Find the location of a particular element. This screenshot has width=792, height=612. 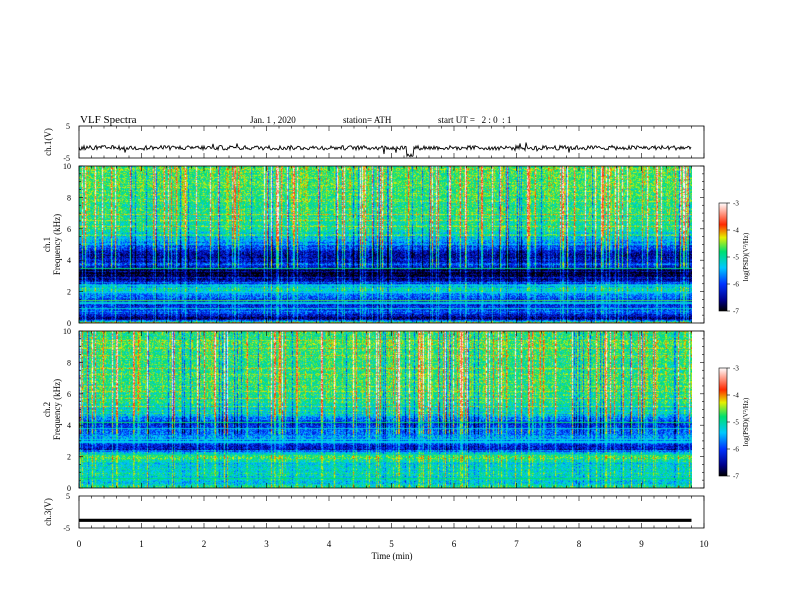

figure-title: VLF Spectra is located at coordinates (108, 120).